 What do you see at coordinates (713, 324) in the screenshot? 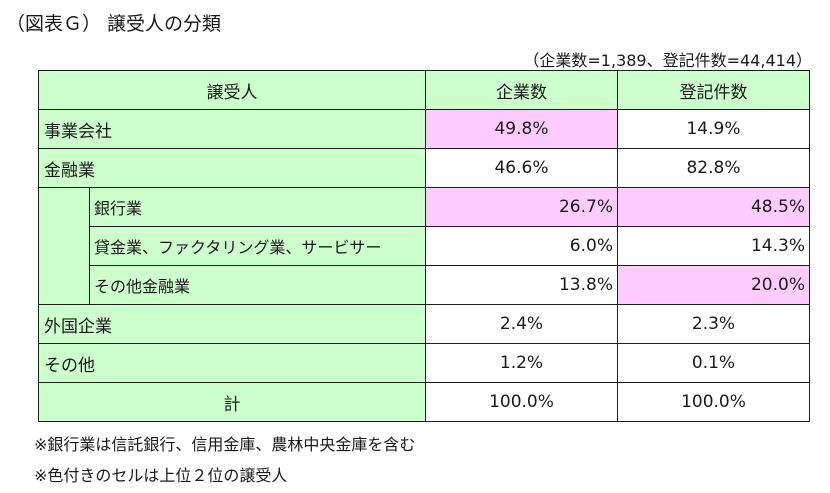
I see `cell-registrations: 2.3%` at bounding box center [713, 324].